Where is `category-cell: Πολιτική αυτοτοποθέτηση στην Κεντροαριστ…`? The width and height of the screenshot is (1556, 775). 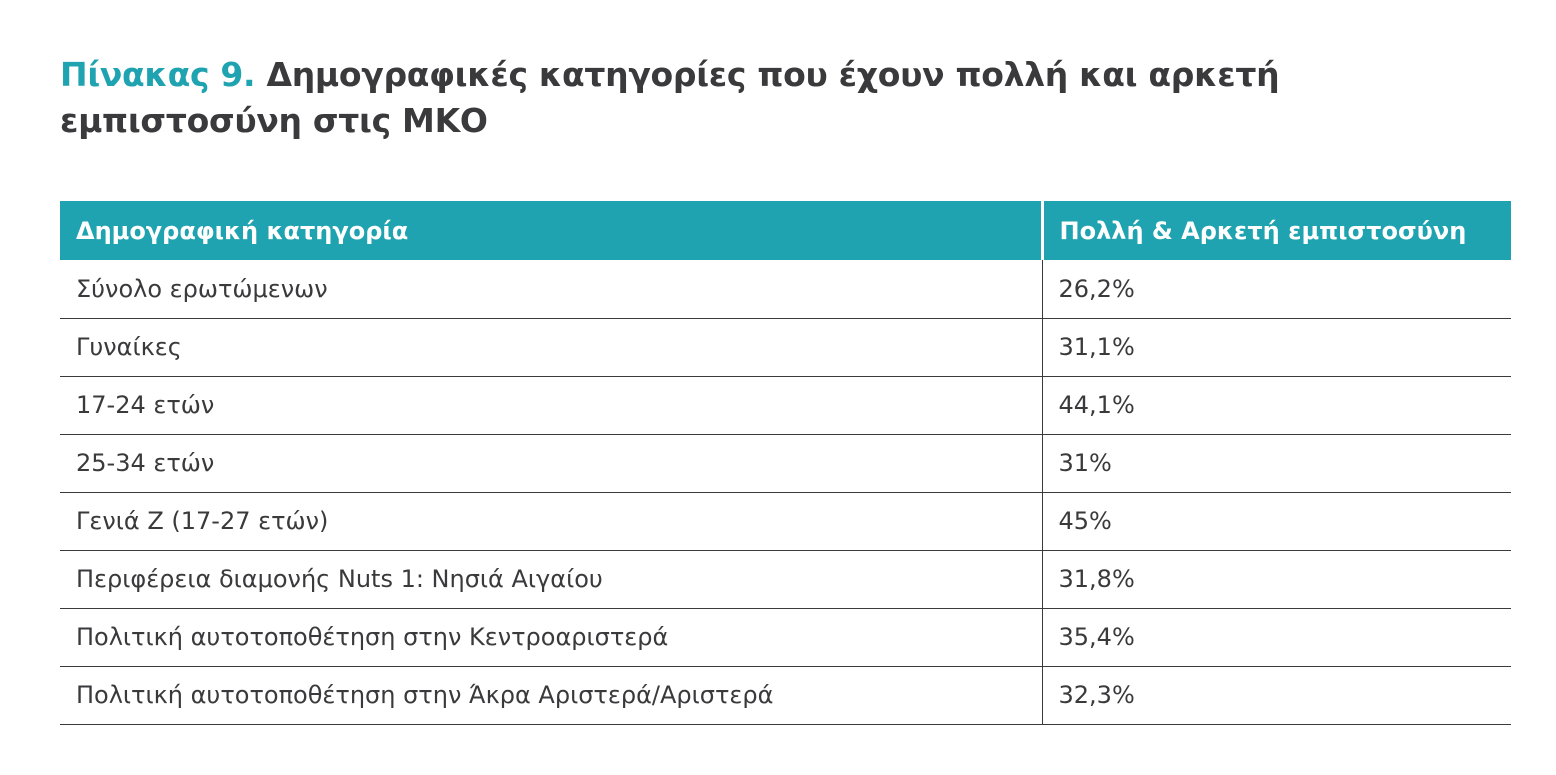 category-cell: Πολιτική αυτοτοποθέτηση στην Κεντροαριστ… is located at coordinates (551, 637).